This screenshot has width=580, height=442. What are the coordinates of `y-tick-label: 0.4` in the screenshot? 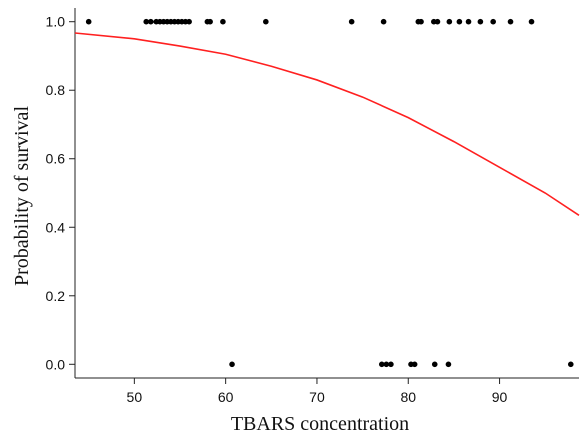 It's located at (56, 227).